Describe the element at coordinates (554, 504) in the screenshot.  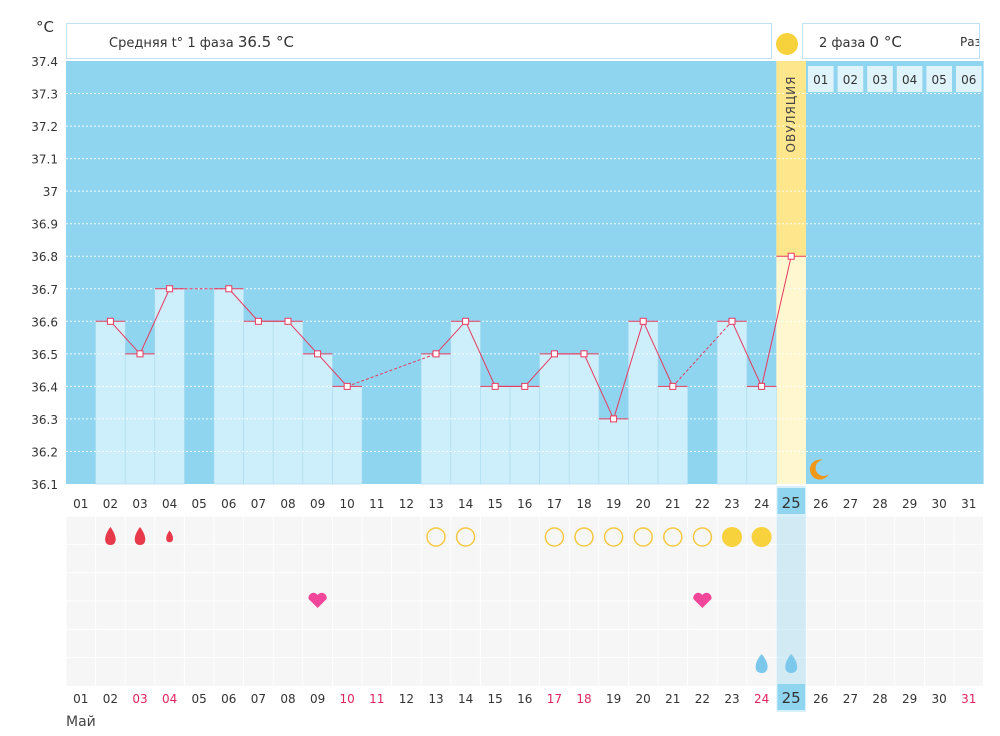
I see `x-tick-label: 17` at that location.